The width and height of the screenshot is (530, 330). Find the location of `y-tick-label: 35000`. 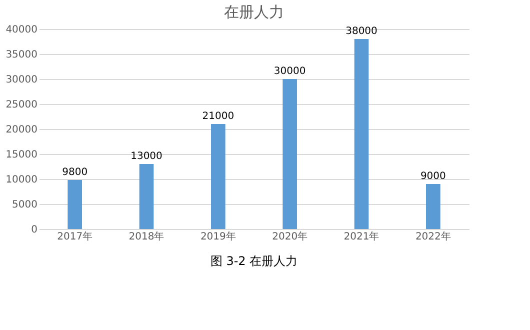

y-tick-label: 35000 is located at coordinates (22, 55).